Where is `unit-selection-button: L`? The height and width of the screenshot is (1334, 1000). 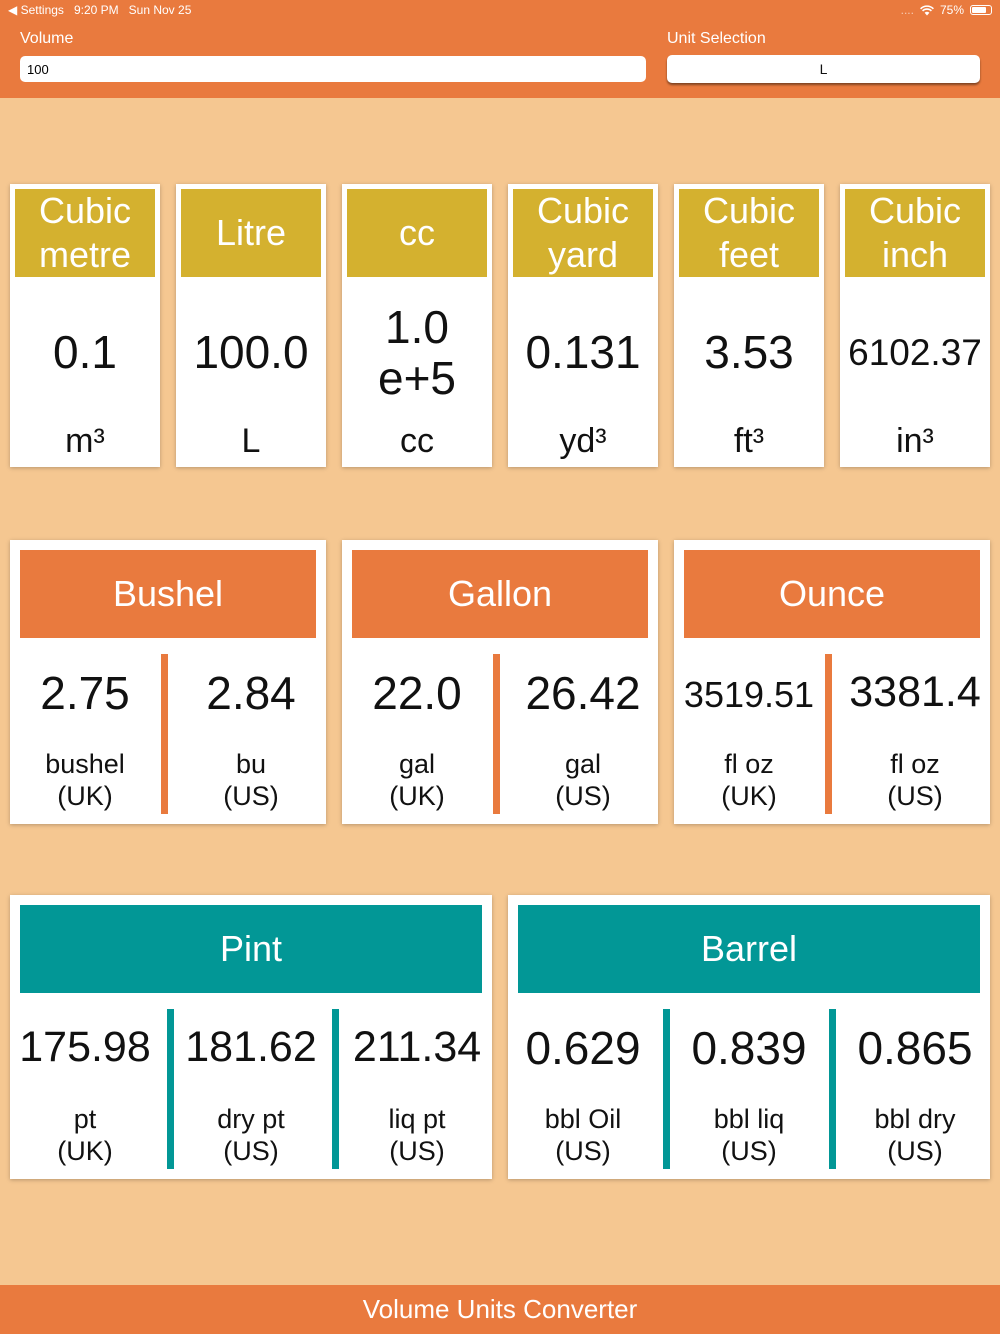 unit-selection-button: L is located at coordinates (823, 69).